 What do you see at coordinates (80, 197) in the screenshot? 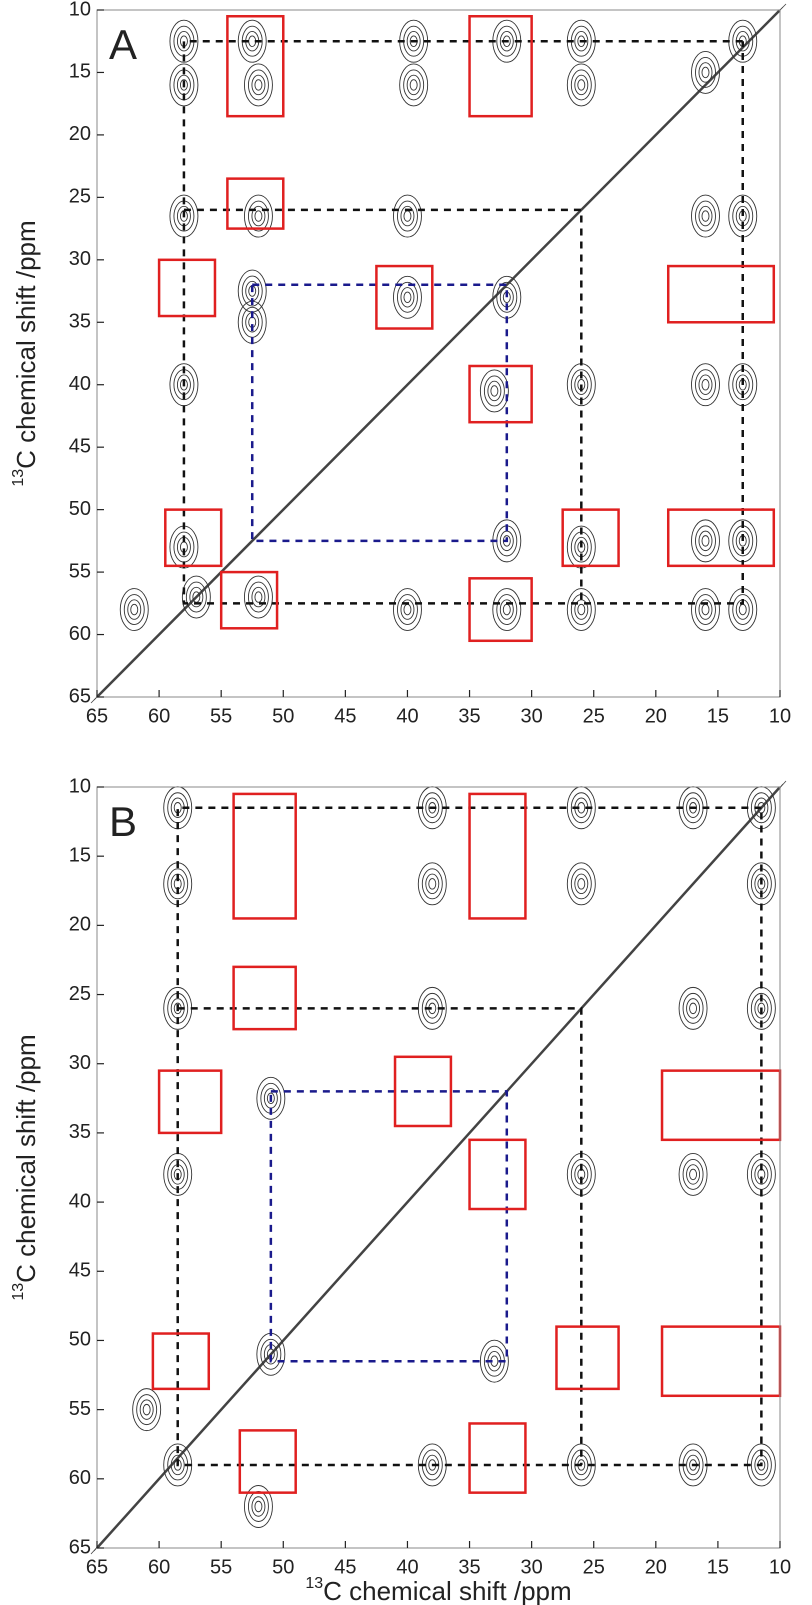
I see `y-tick-label: 25` at bounding box center [80, 197].